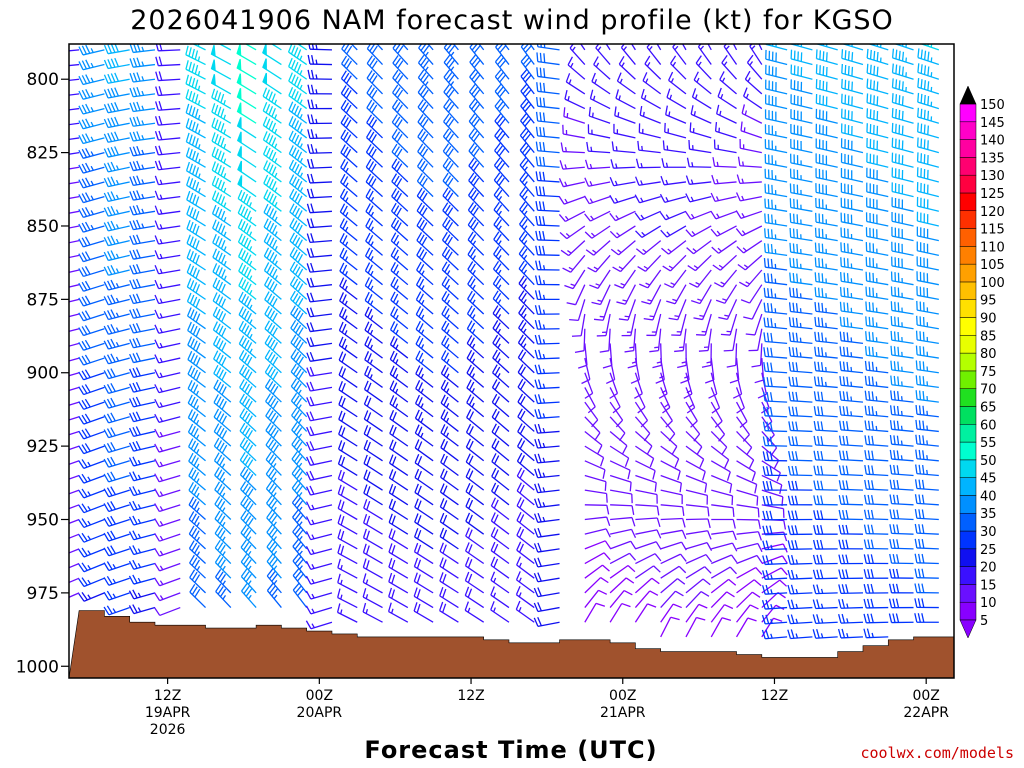 This screenshot has width=1024, height=768. I want to click on colorbar-label: 110, so click(992, 247).